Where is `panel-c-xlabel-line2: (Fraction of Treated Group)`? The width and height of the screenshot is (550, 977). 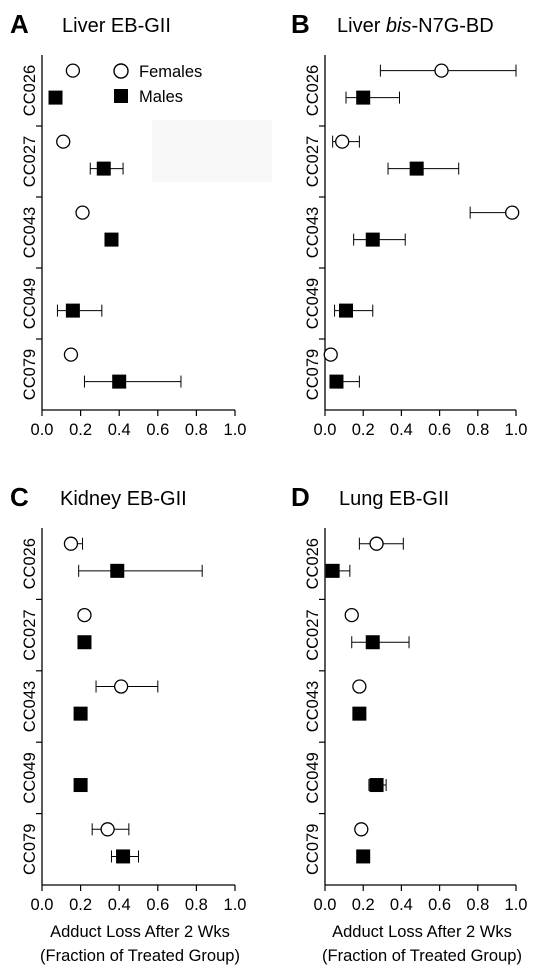 panel-c-xlabel-line2: (Fraction of Treated Group) is located at coordinates (140, 956).